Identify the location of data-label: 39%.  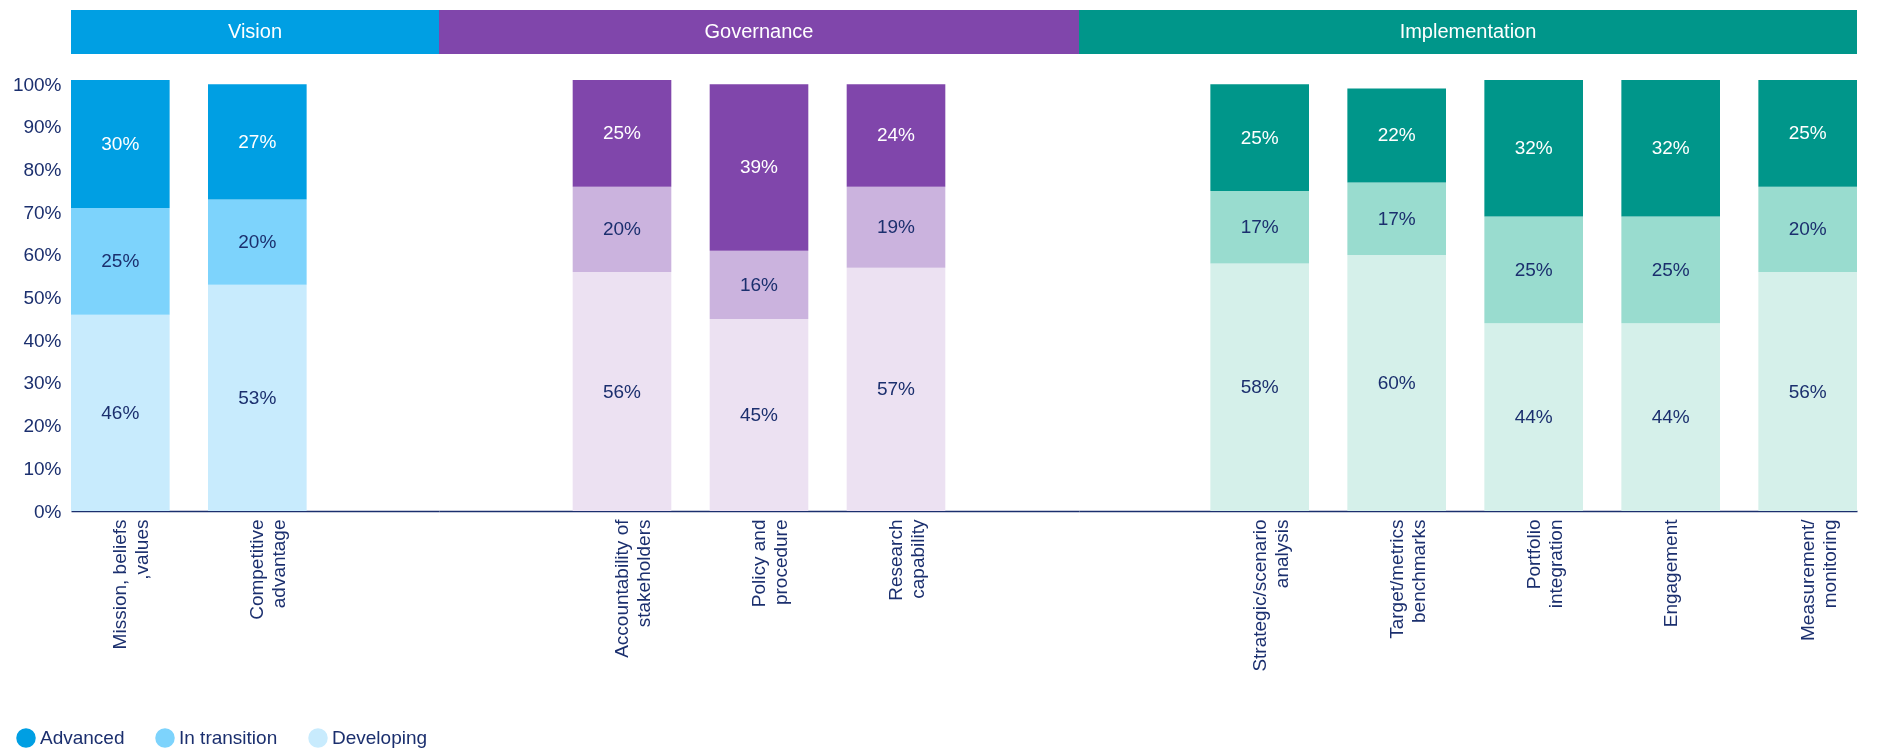
(759, 167).